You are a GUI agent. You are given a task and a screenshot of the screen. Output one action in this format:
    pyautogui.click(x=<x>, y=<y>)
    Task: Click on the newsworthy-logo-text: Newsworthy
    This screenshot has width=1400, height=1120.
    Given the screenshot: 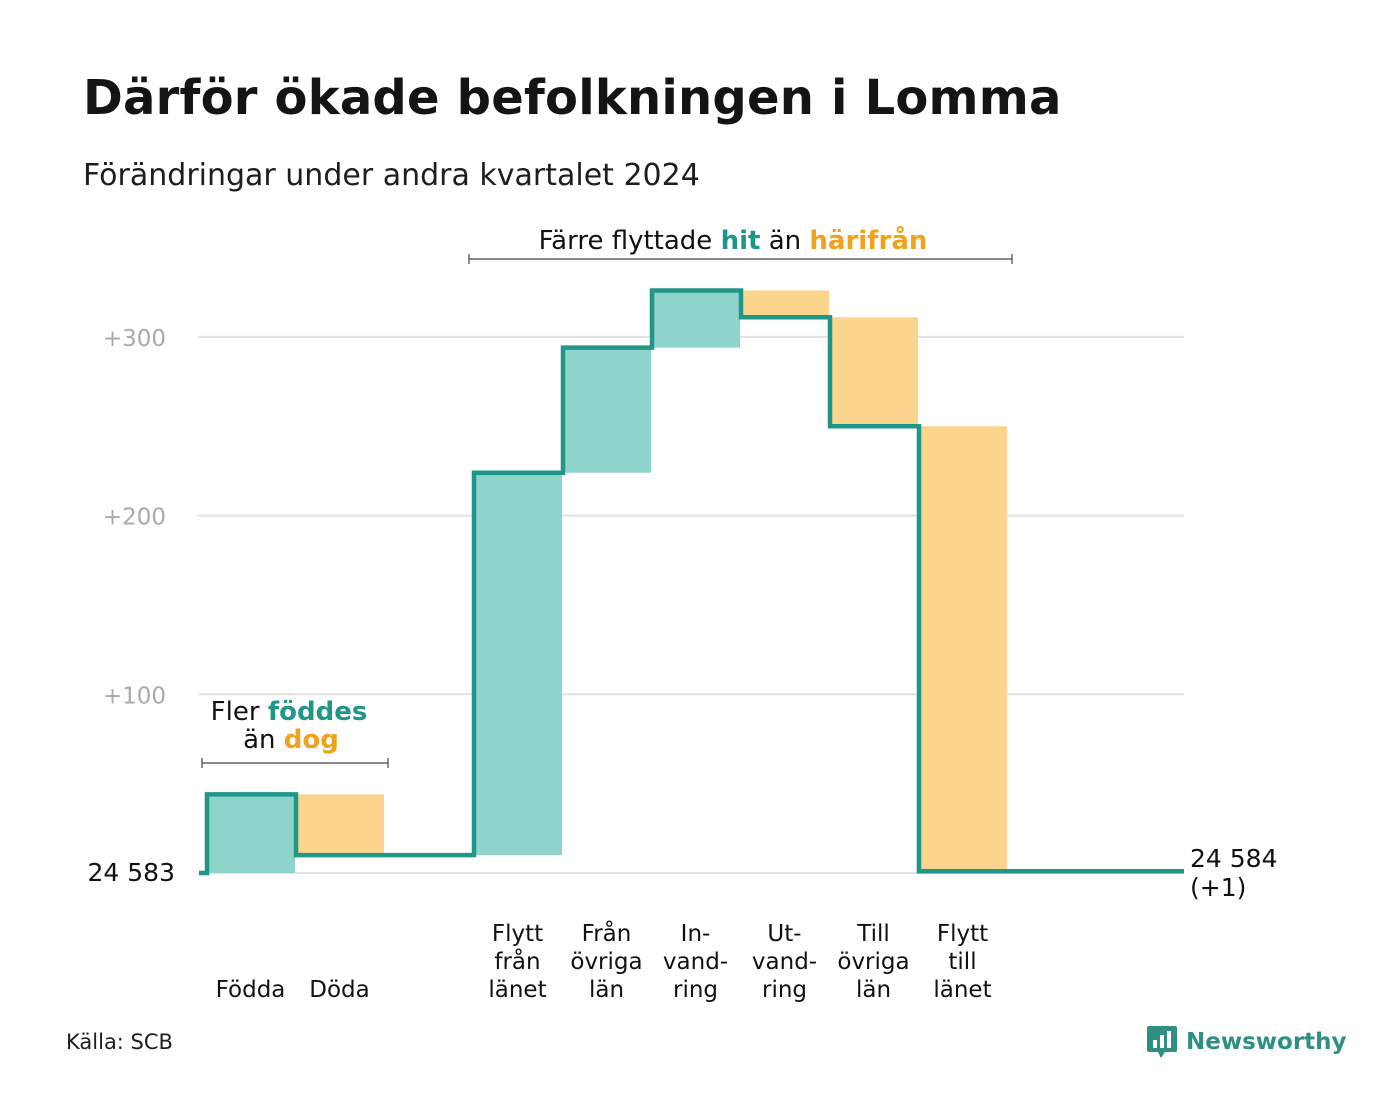 What is the action you would take?
    pyautogui.click(x=1266, y=1042)
    